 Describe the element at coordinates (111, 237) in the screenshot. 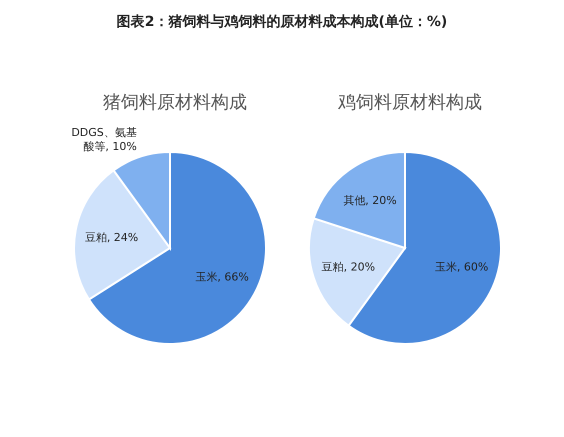

I see `slice-label: 豆粕, 24%` at that location.